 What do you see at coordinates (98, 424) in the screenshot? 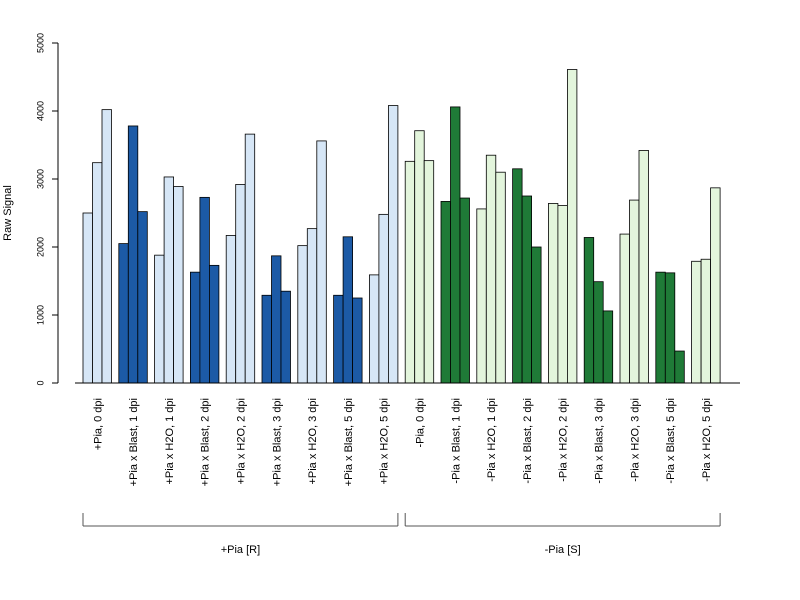
I see `category-label: +Pia, 0 dpi` at bounding box center [98, 424].